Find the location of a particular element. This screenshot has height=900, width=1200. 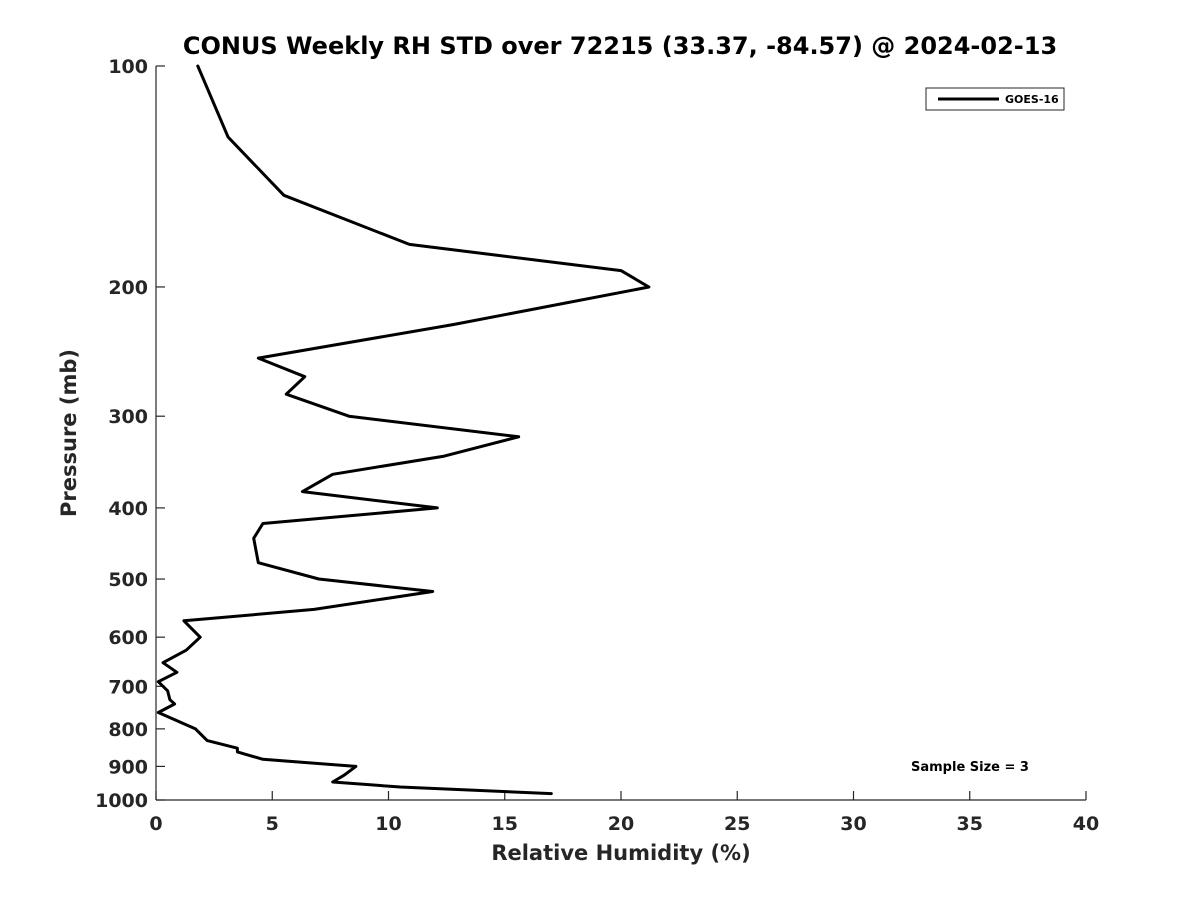

y-axis-label: Pressure (mb) is located at coordinates (69, 433).